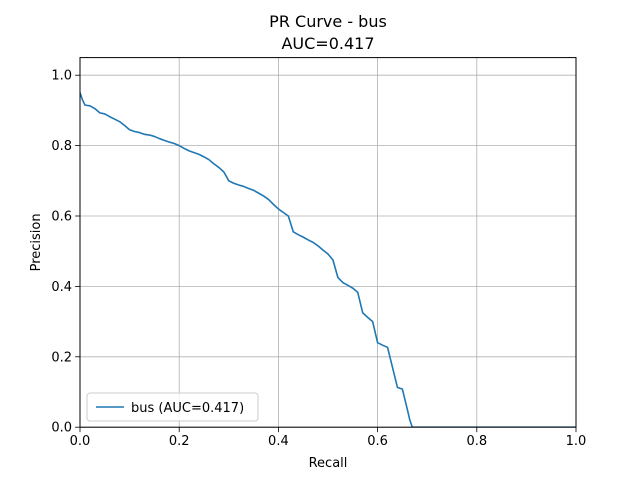  Describe the element at coordinates (61, 146) in the screenshot. I see `y-tick-label: 0.8` at that location.